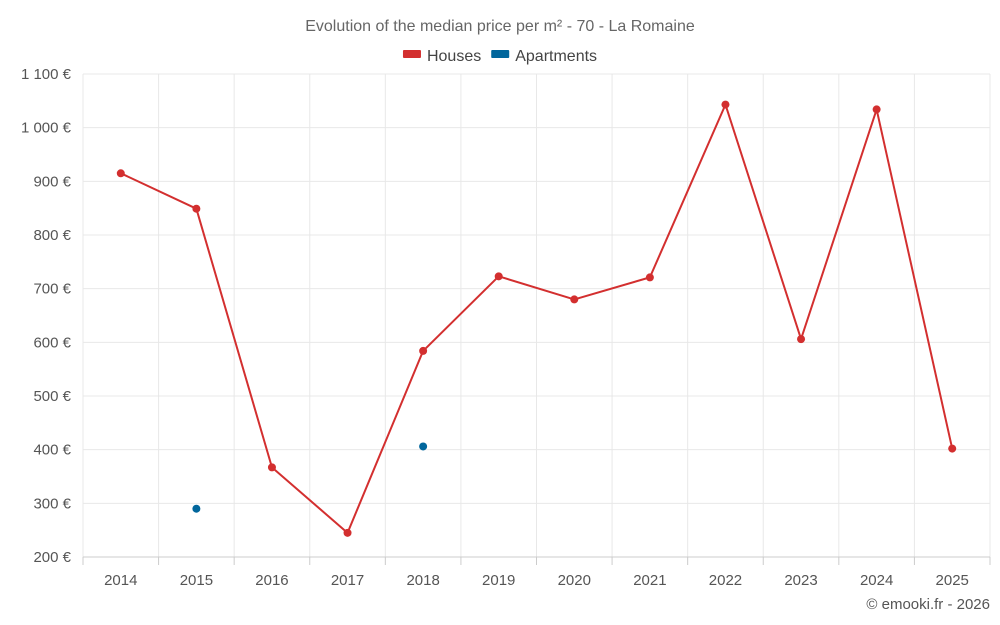  I want to click on x-tick-label: 2017, so click(347, 580).